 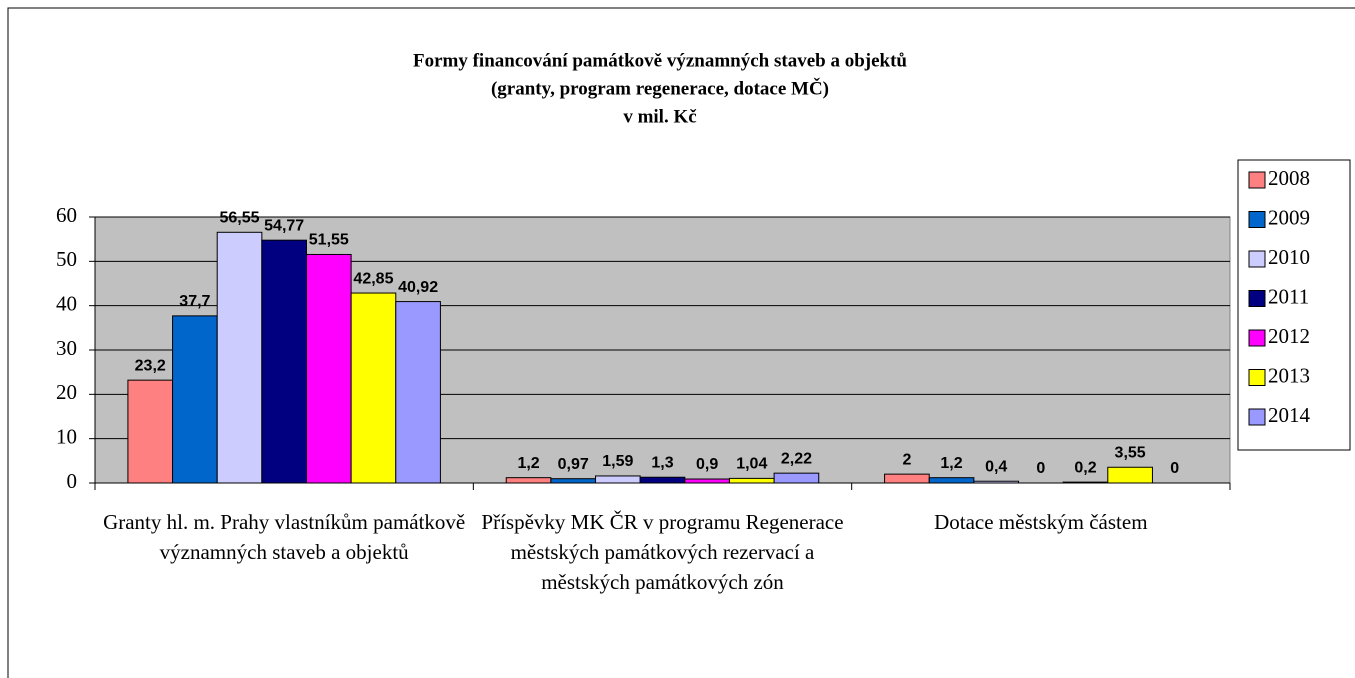 What do you see at coordinates (72, 481) in the screenshot?
I see `y-tick-label: 0` at bounding box center [72, 481].